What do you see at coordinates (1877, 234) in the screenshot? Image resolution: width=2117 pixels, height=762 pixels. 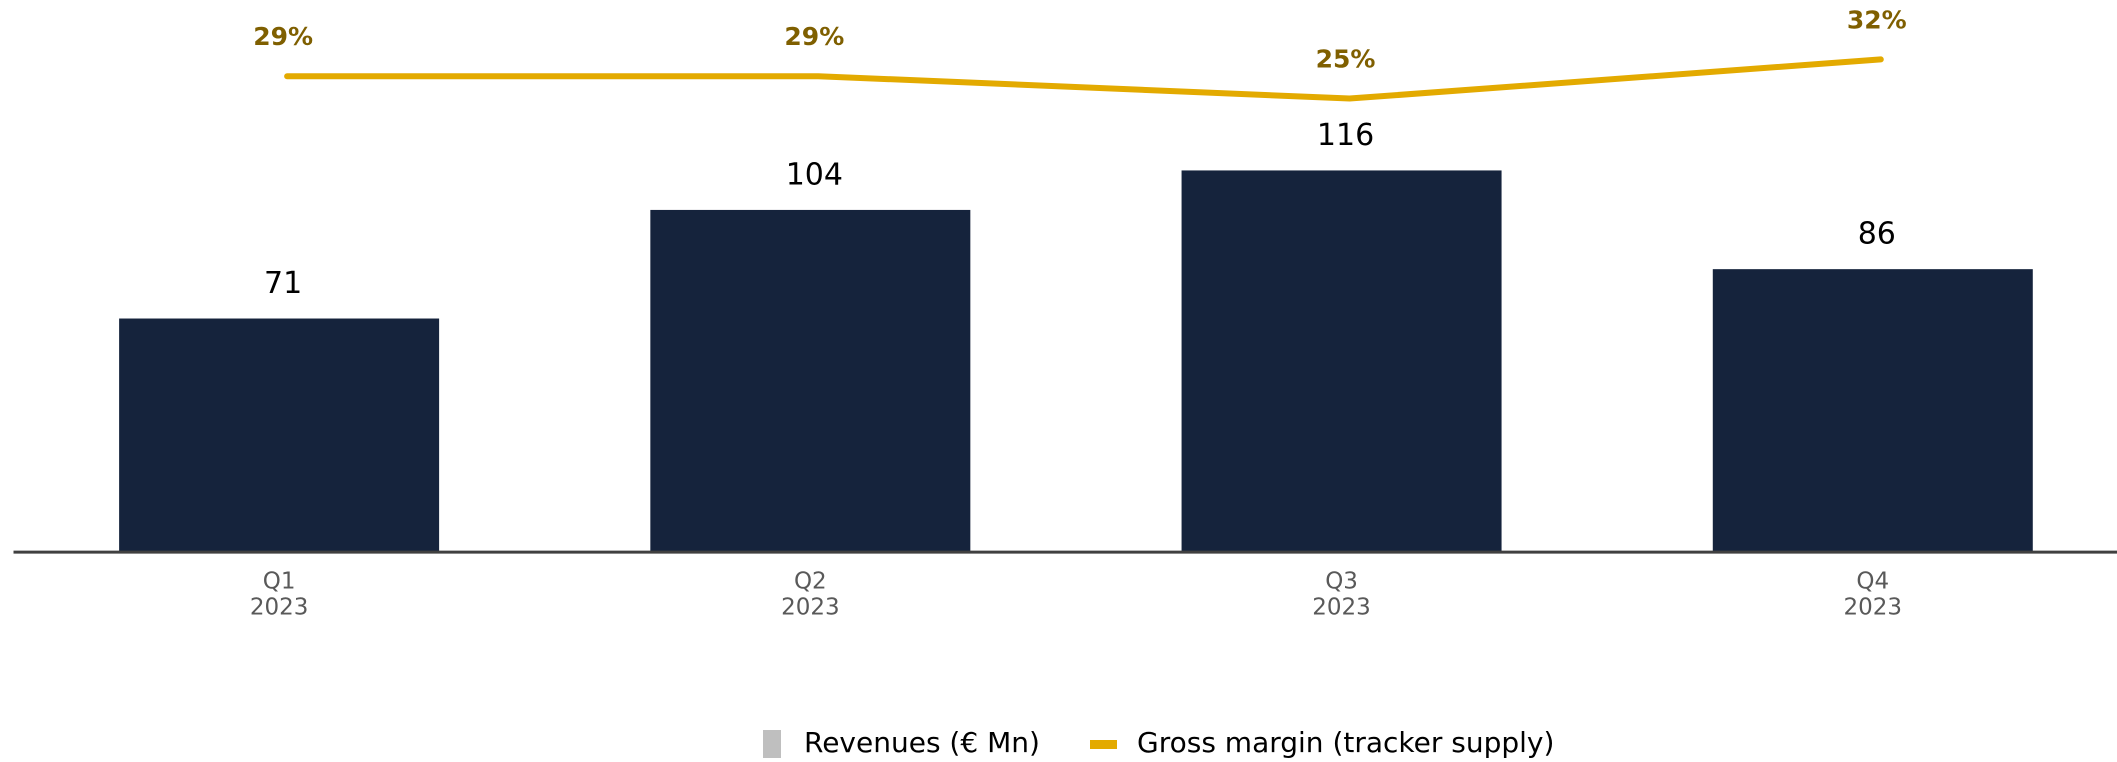 I see `bar-value-label: 86` at bounding box center [1877, 234].